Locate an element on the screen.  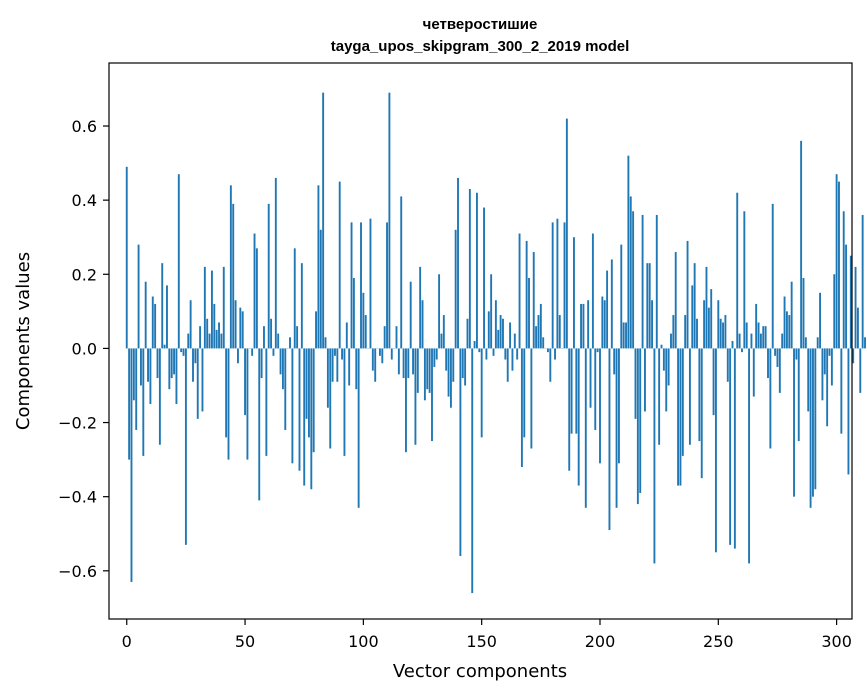
x-axis-label: Vector components is located at coordinates (480, 671).